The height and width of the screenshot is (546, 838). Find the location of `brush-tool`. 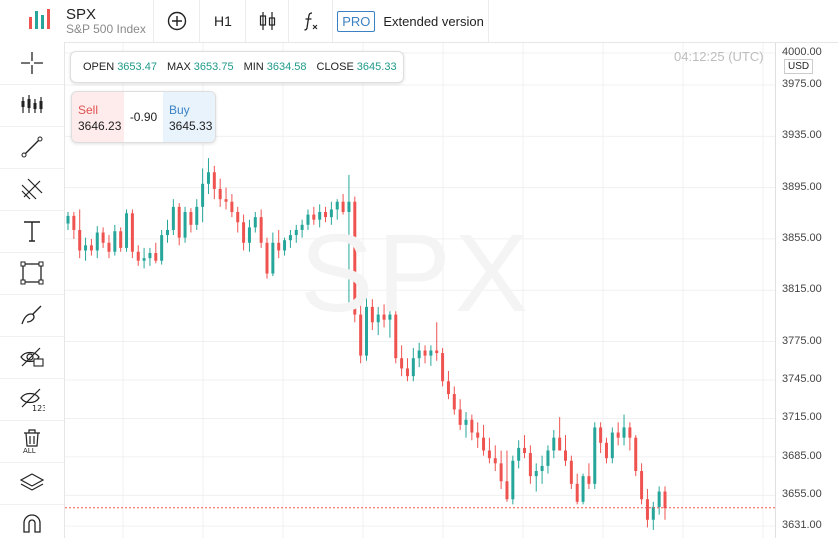

brush-tool is located at coordinates (32, 315).